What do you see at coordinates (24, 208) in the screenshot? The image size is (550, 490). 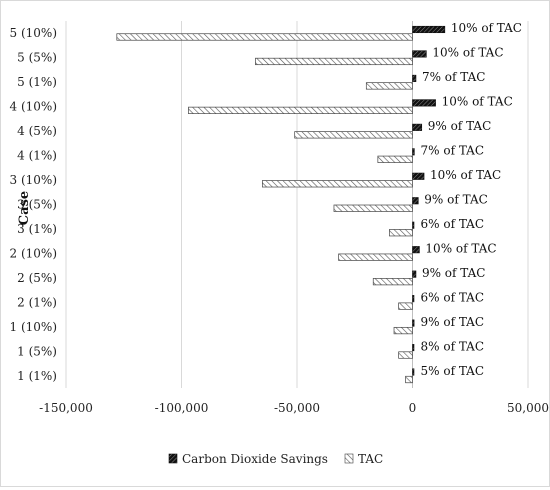 I see `y-axis-title: Case` at bounding box center [24, 208].